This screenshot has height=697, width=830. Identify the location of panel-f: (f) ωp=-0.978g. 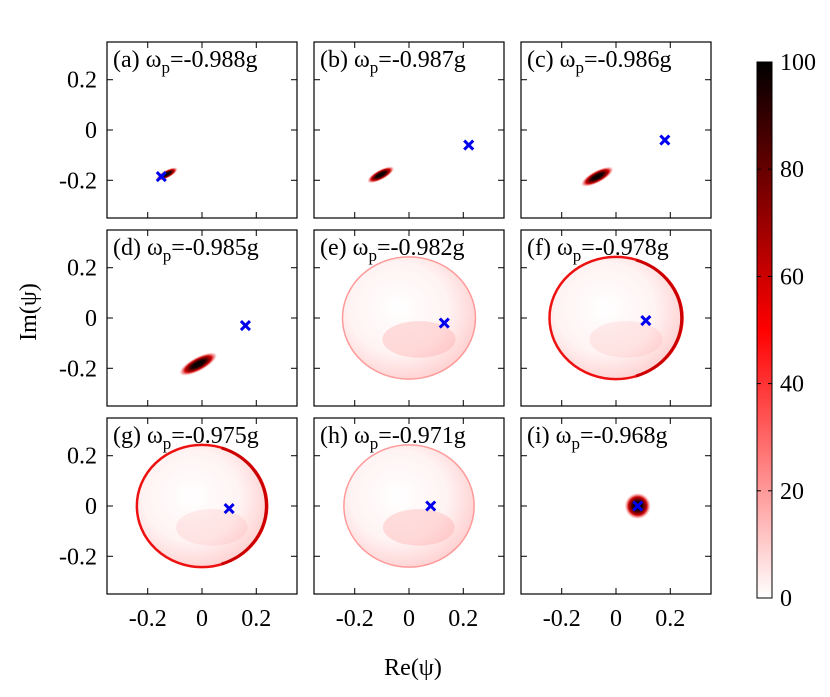
(616, 318).